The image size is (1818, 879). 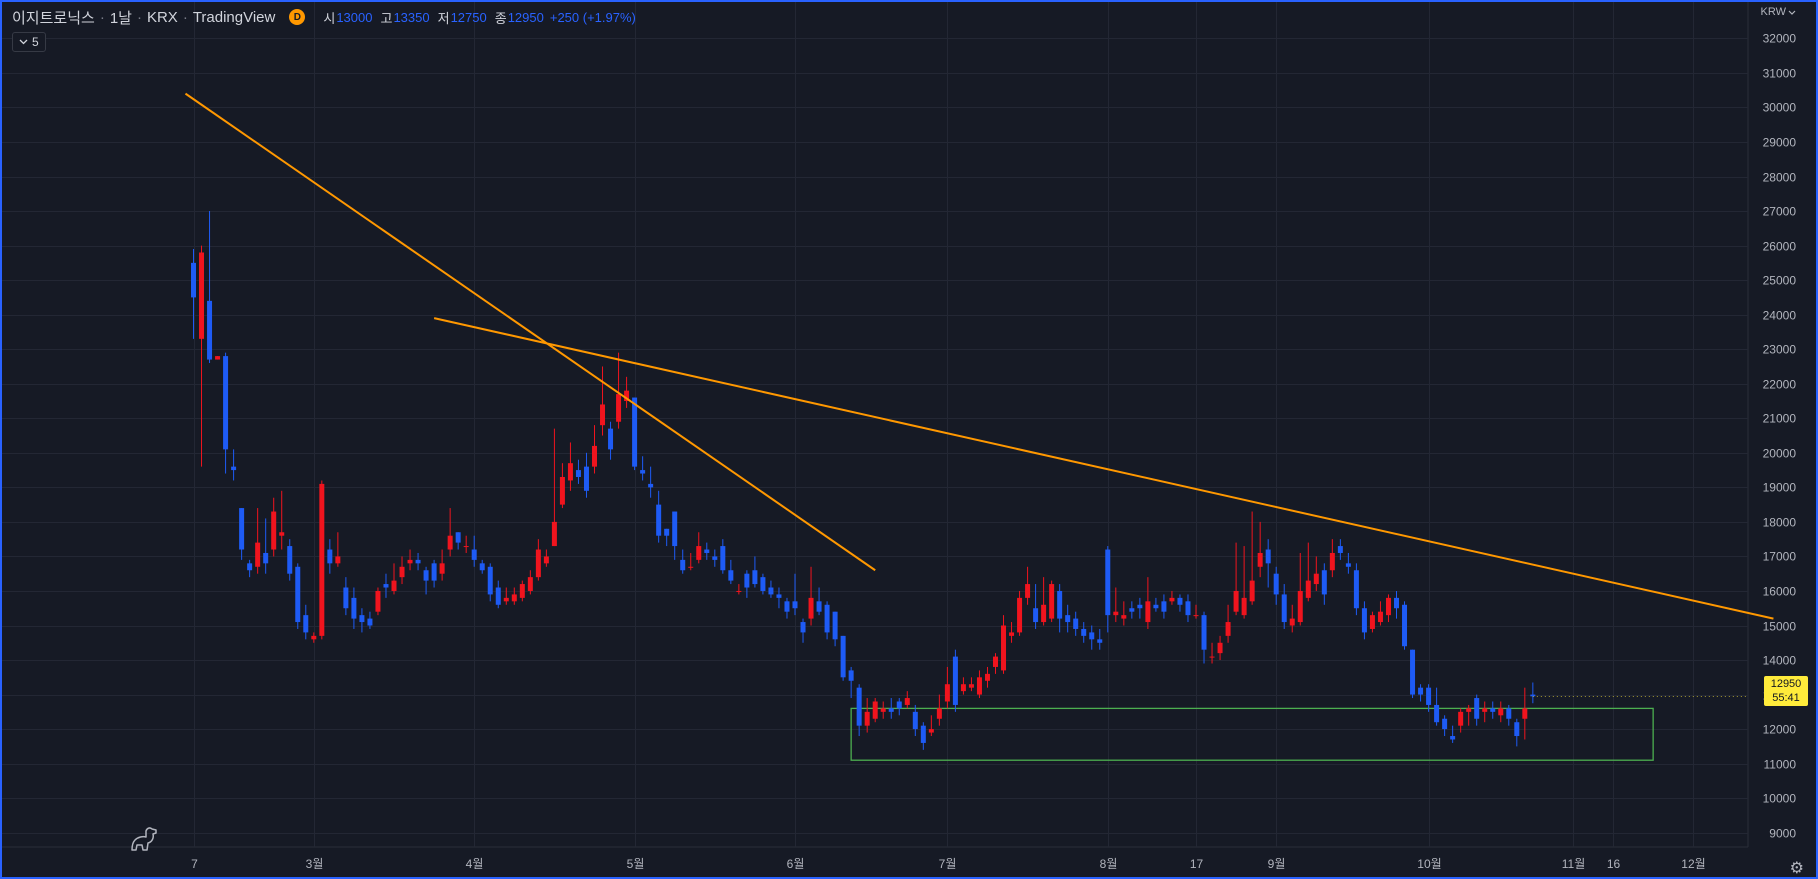 What do you see at coordinates (1780, 281) in the screenshot?
I see `price-tick-label: 25000` at bounding box center [1780, 281].